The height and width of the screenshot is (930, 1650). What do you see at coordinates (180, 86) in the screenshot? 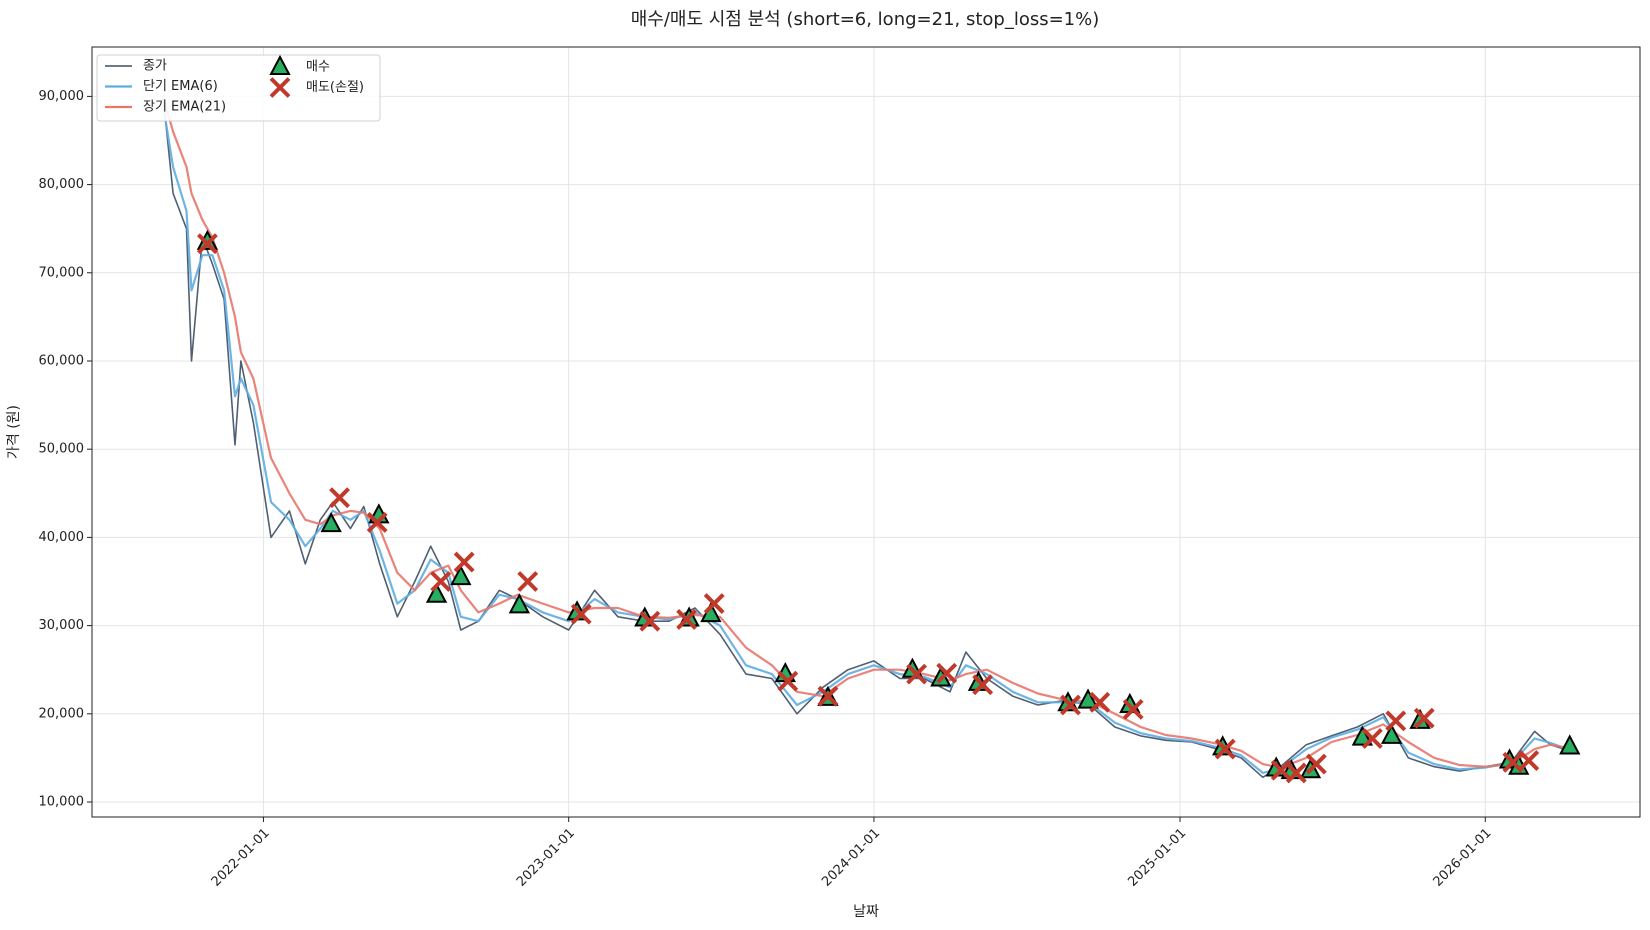
I see `legend-label: 단기 EMA(6)` at bounding box center [180, 86].